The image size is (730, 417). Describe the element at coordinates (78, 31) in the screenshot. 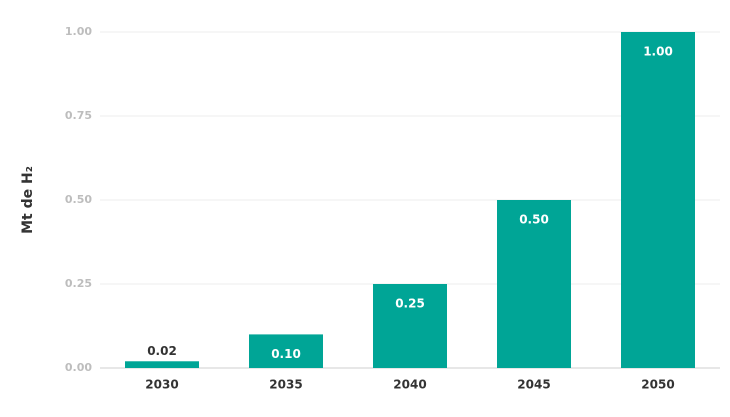

I see `y-tick-label: 1.00` at that location.